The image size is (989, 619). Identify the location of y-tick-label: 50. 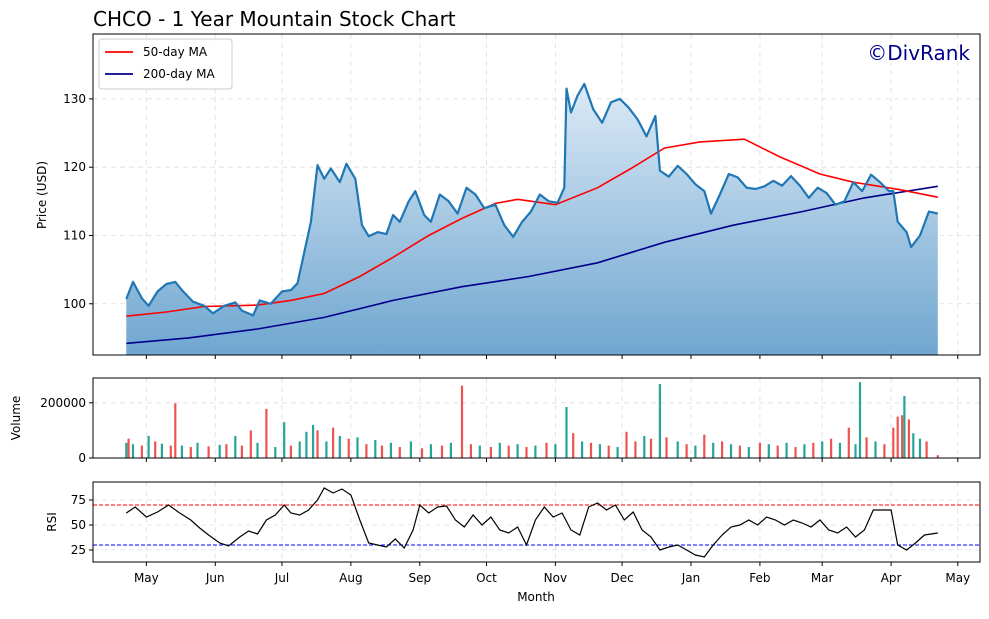
(78, 525).